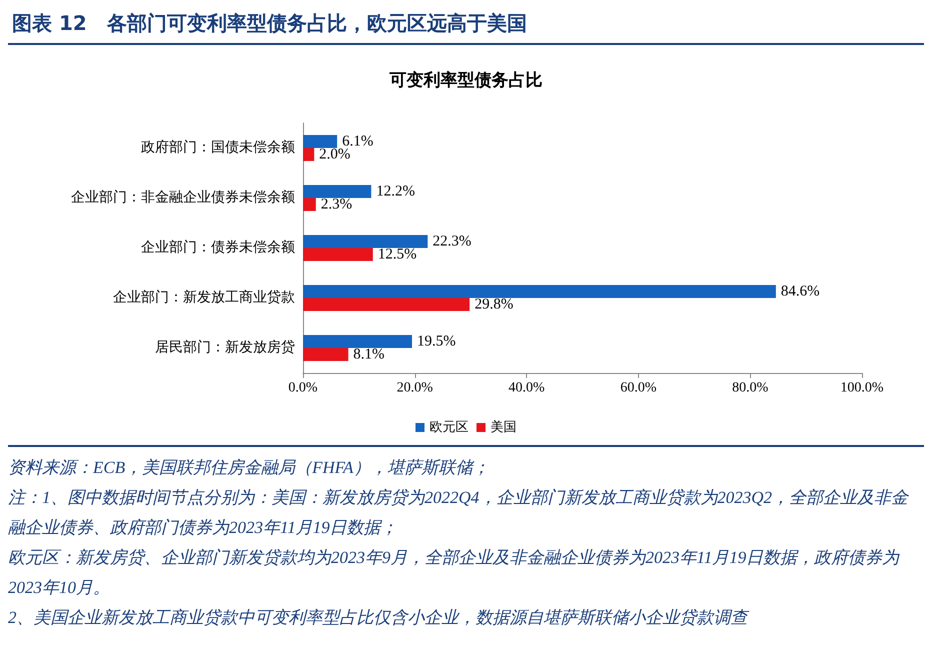 This screenshot has width=932, height=656. What do you see at coordinates (638, 388) in the screenshot?
I see `x-tick-label: 60.0%` at bounding box center [638, 388].